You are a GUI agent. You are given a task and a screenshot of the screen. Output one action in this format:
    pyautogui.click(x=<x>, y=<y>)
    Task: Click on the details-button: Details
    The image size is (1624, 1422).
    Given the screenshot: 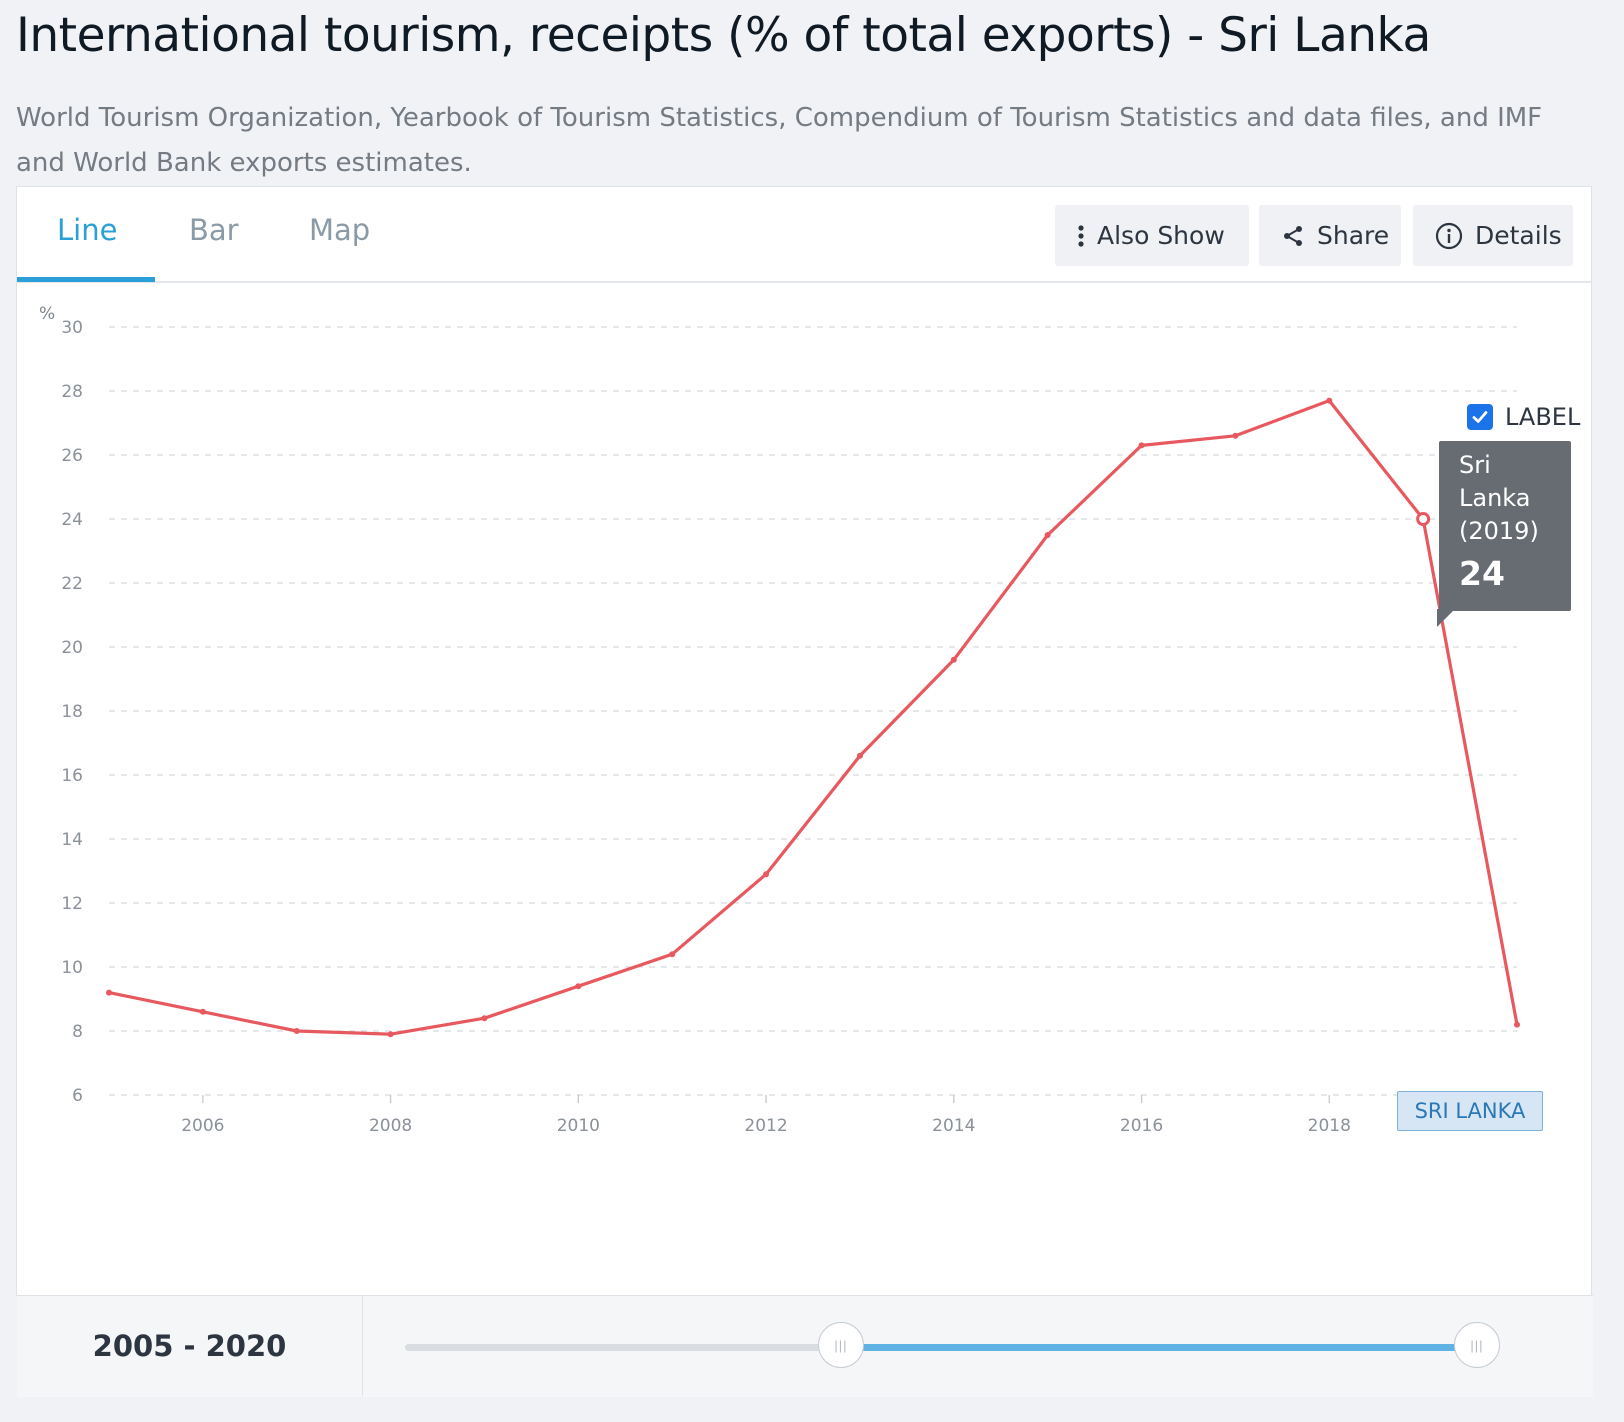 What is the action you would take?
    pyautogui.click(x=1493, y=235)
    